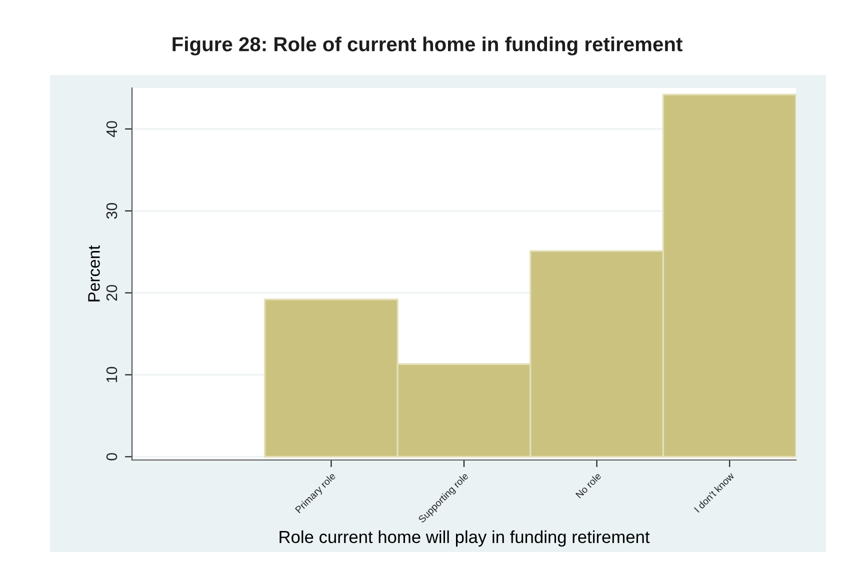 Image resolution: width=854 pixels, height=569 pixels. Describe the element at coordinates (112, 292) in the screenshot. I see `y-tick-label: 20` at that location.